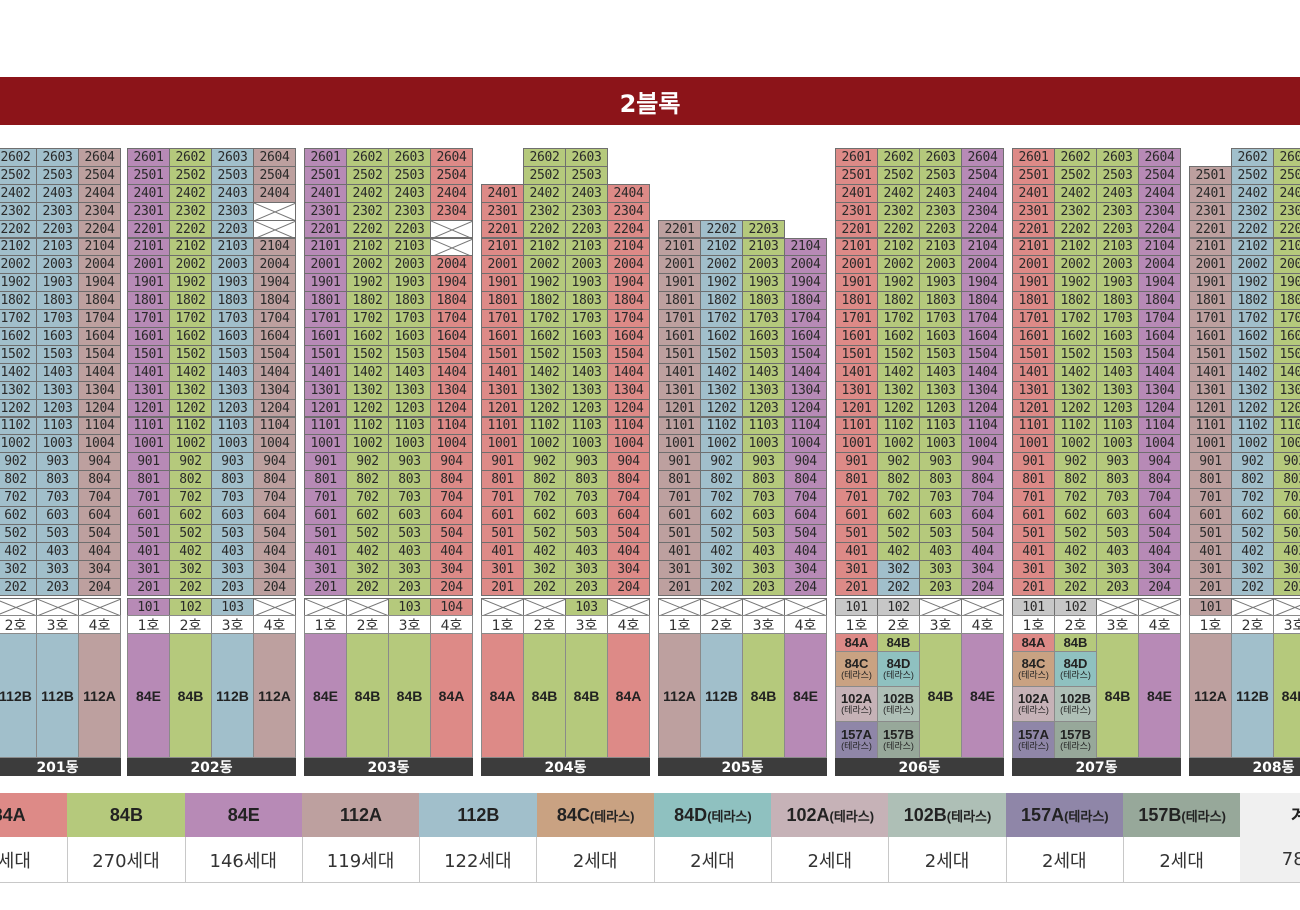 The width and height of the screenshot is (1300, 910). I want to click on unit-cell: 502, so click(721, 533).